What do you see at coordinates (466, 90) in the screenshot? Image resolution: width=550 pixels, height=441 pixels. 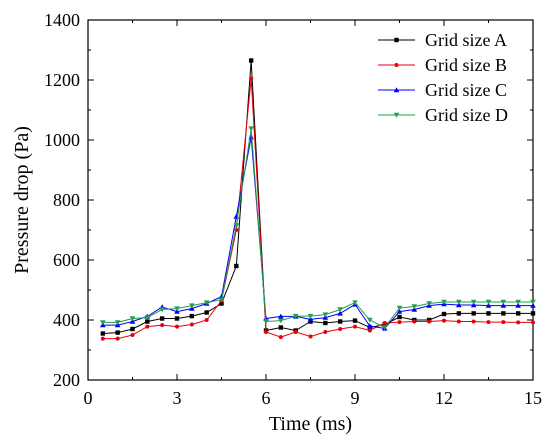 I see `legend-label: Grid size C` at bounding box center [466, 90].